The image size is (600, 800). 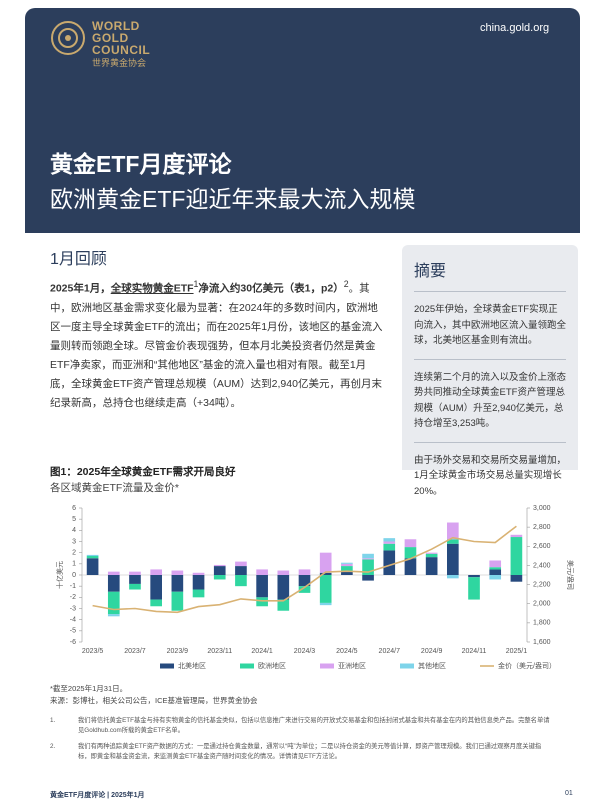 I want to click on x-tick-label: 2025/1, so click(x=517, y=651).